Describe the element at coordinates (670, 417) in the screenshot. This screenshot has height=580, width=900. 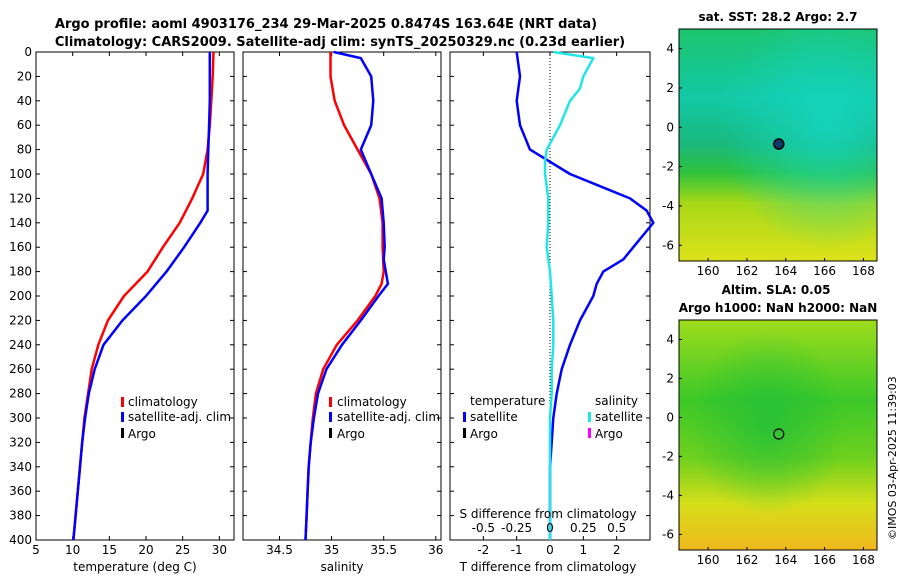
I see `lat-tick-label: 0` at that location.